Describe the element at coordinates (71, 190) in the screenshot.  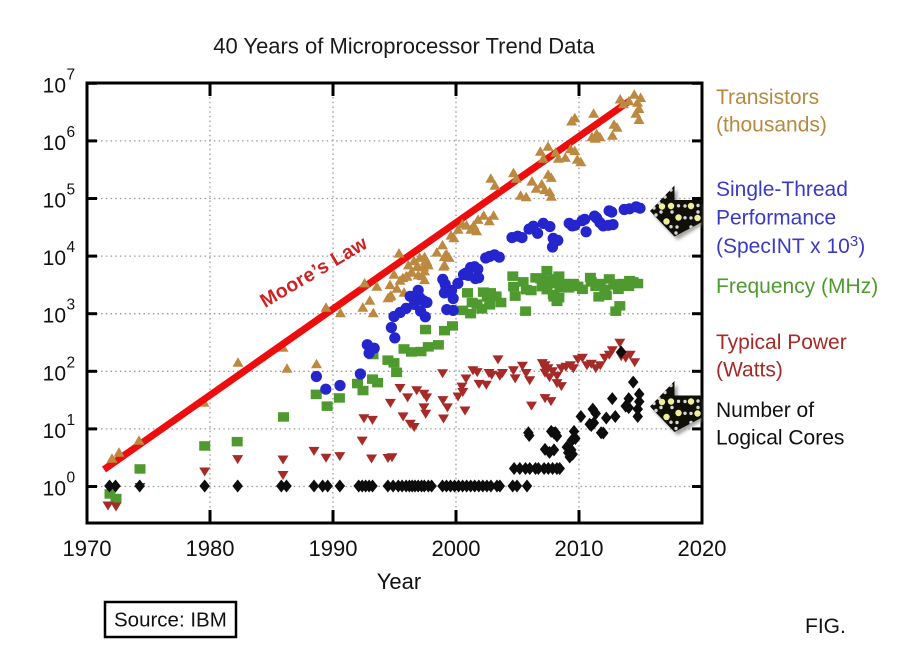
I see `svg-text: 5` at that location.